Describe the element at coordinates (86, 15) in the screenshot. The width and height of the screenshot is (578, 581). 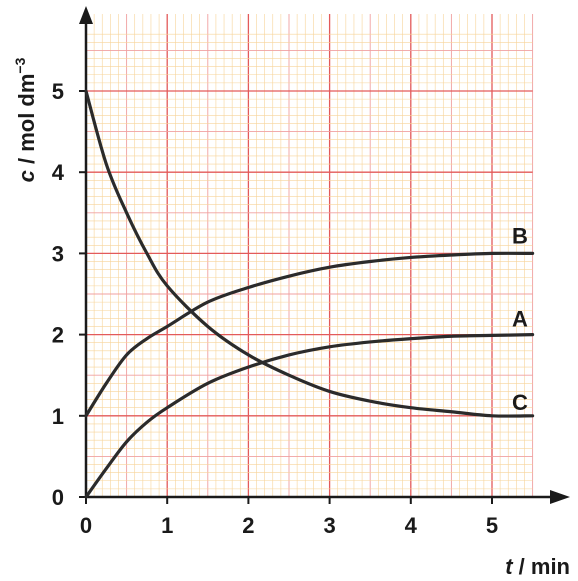
I see `y-axis-arrow` at that location.